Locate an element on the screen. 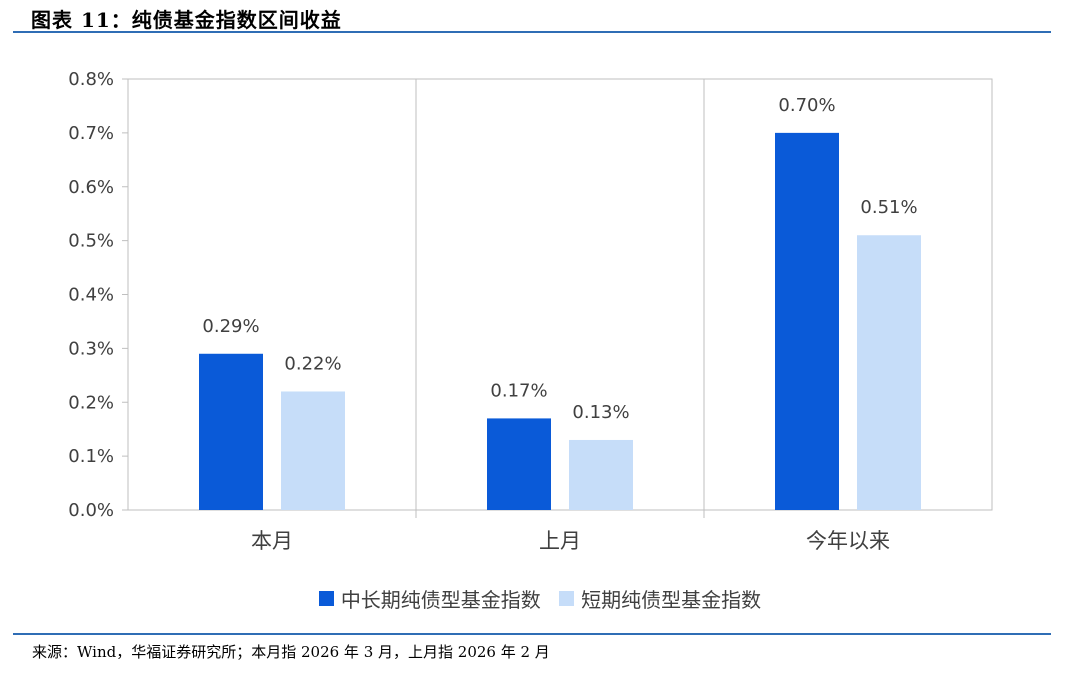 This screenshot has height=676, width=1080. data-label: 0.13% is located at coordinates (600, 412).